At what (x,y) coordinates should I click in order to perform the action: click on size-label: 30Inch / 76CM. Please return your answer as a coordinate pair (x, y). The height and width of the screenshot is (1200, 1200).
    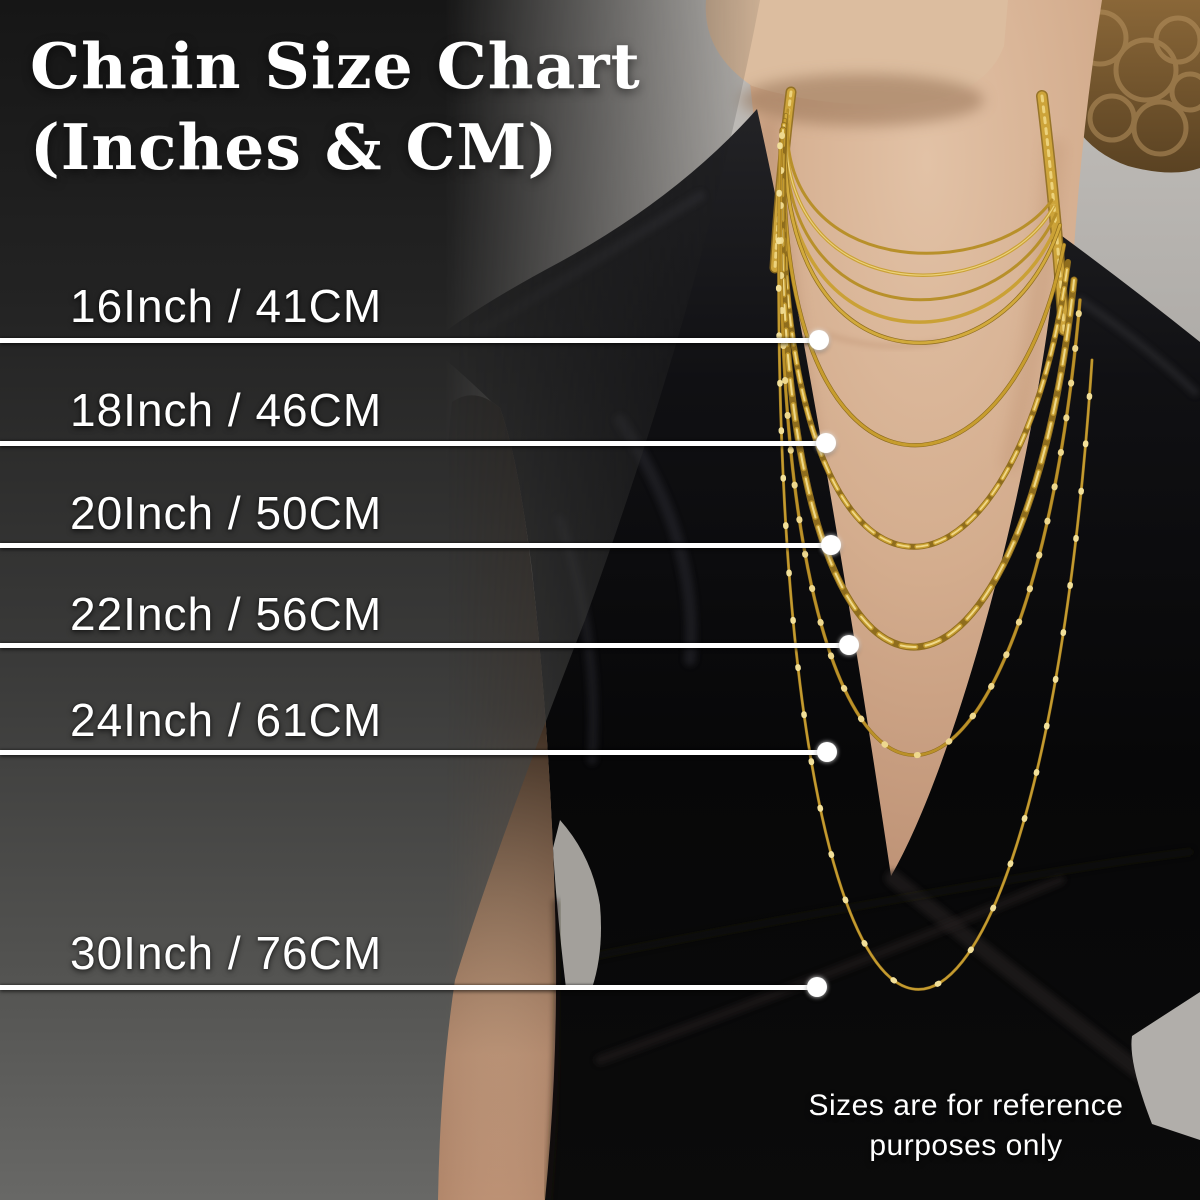
    Looking at the image, I should click on (226, 953).